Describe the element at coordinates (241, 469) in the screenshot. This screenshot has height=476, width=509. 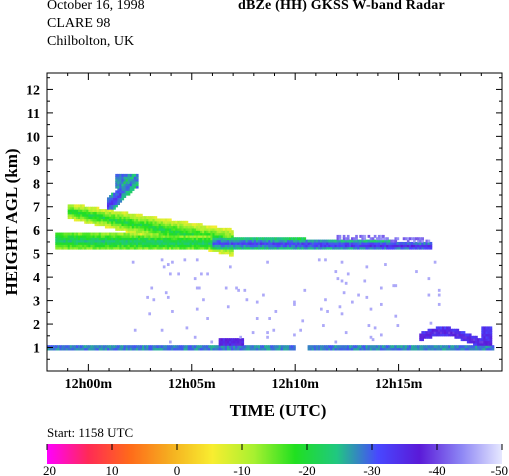
I see `colorbar-tick-label: -10` at that location.